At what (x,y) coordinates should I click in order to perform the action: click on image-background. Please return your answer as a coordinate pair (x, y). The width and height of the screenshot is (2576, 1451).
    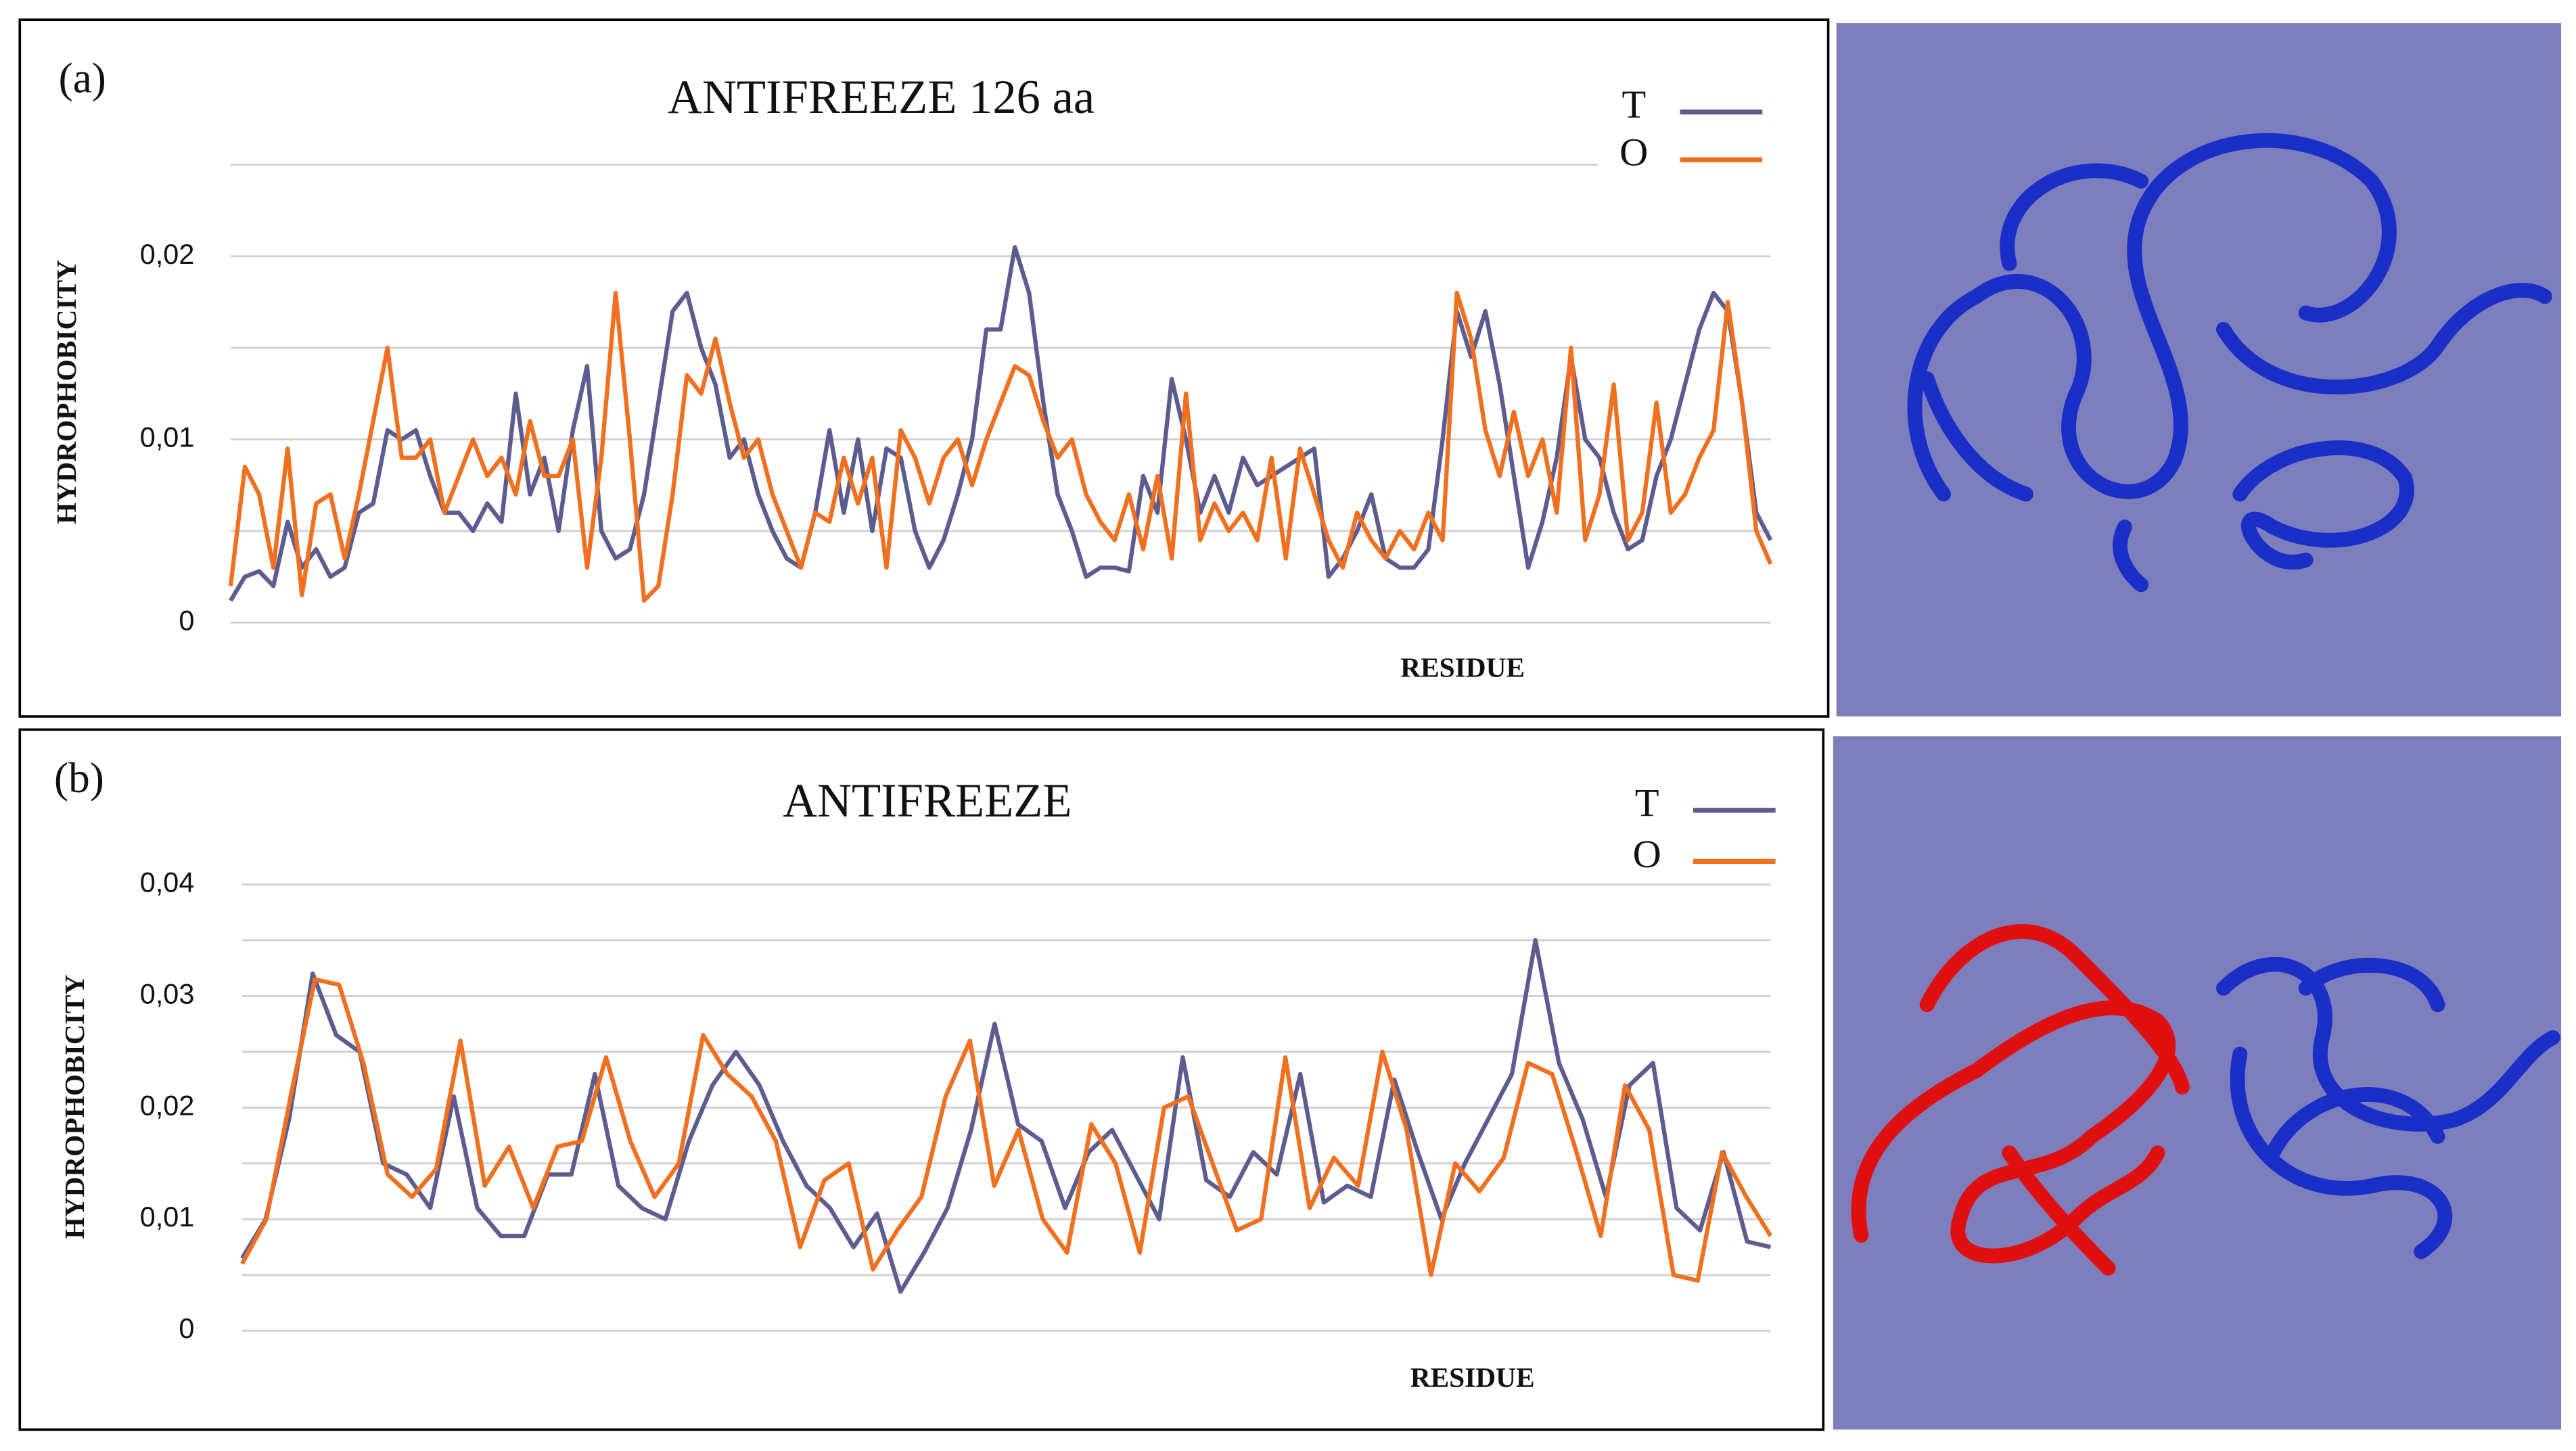
    Looking at the image, I should click on (2199, 370).